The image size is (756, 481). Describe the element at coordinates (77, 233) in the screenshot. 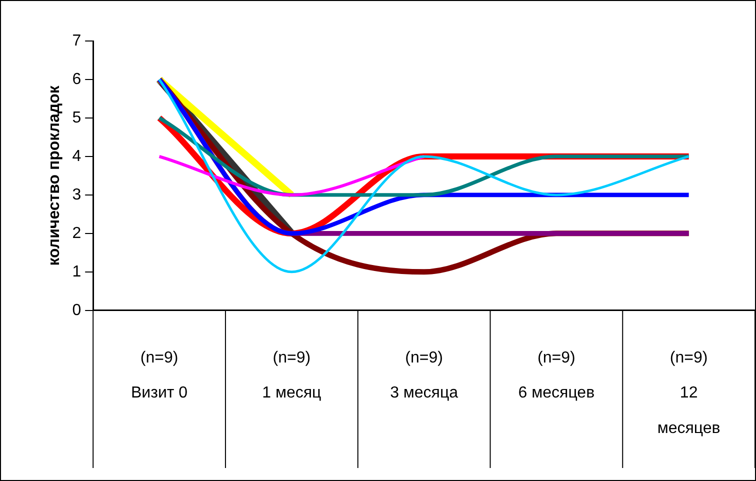

I see `y-tick-label: 2` at that location.